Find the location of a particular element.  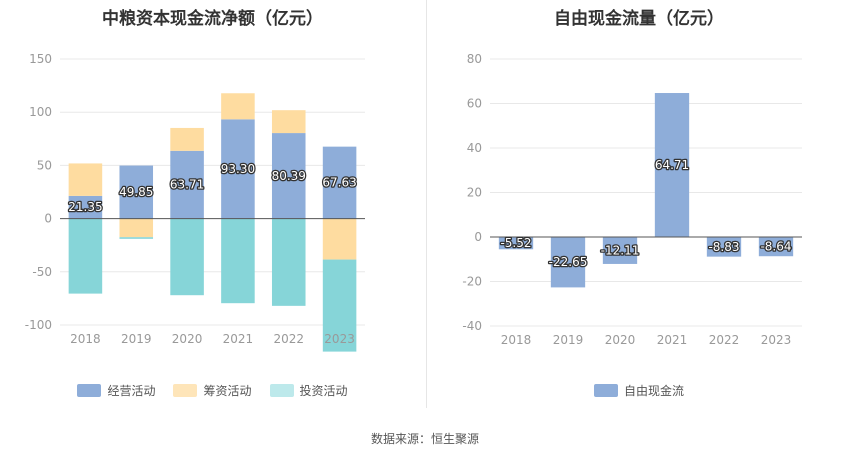

data-label-operating: 93.30 is located at coordinates (238, 169).